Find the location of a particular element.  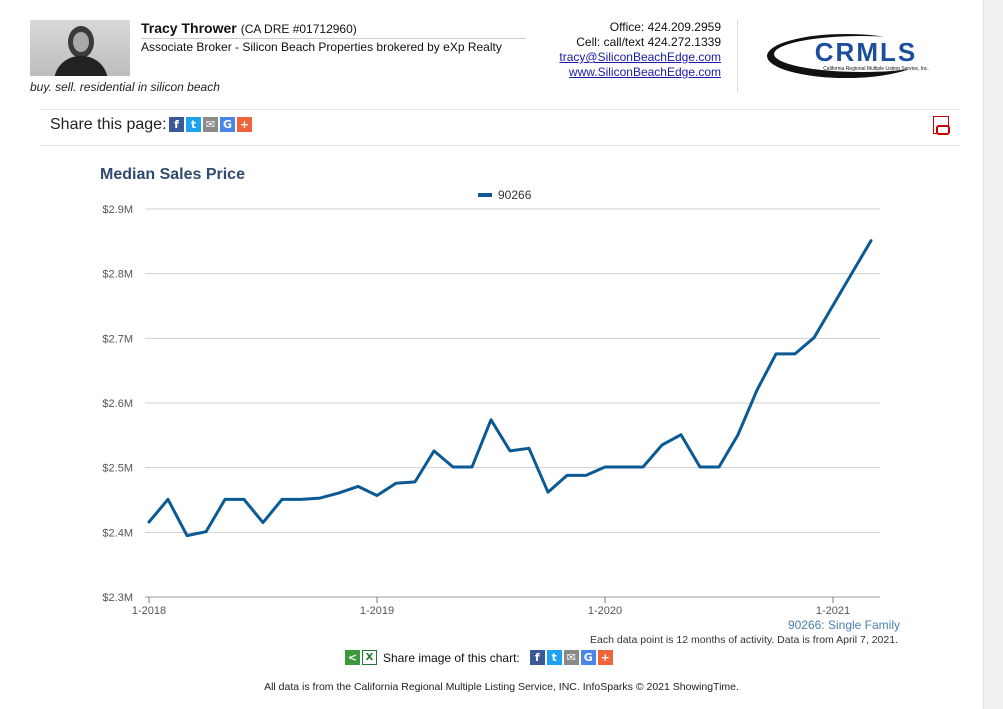

chart-share-label: Share image of this chart: is located at coordinates (451, 657).